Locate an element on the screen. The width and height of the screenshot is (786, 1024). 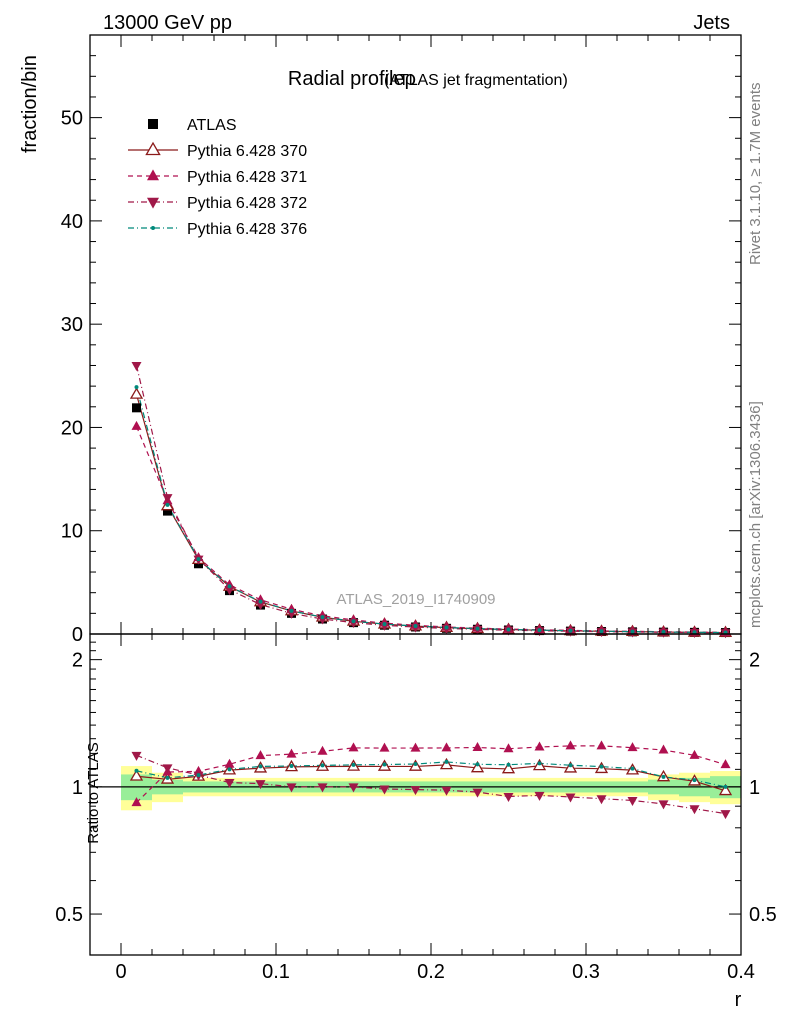
y-tick-label: 0 is located at coordinates (77, 635).